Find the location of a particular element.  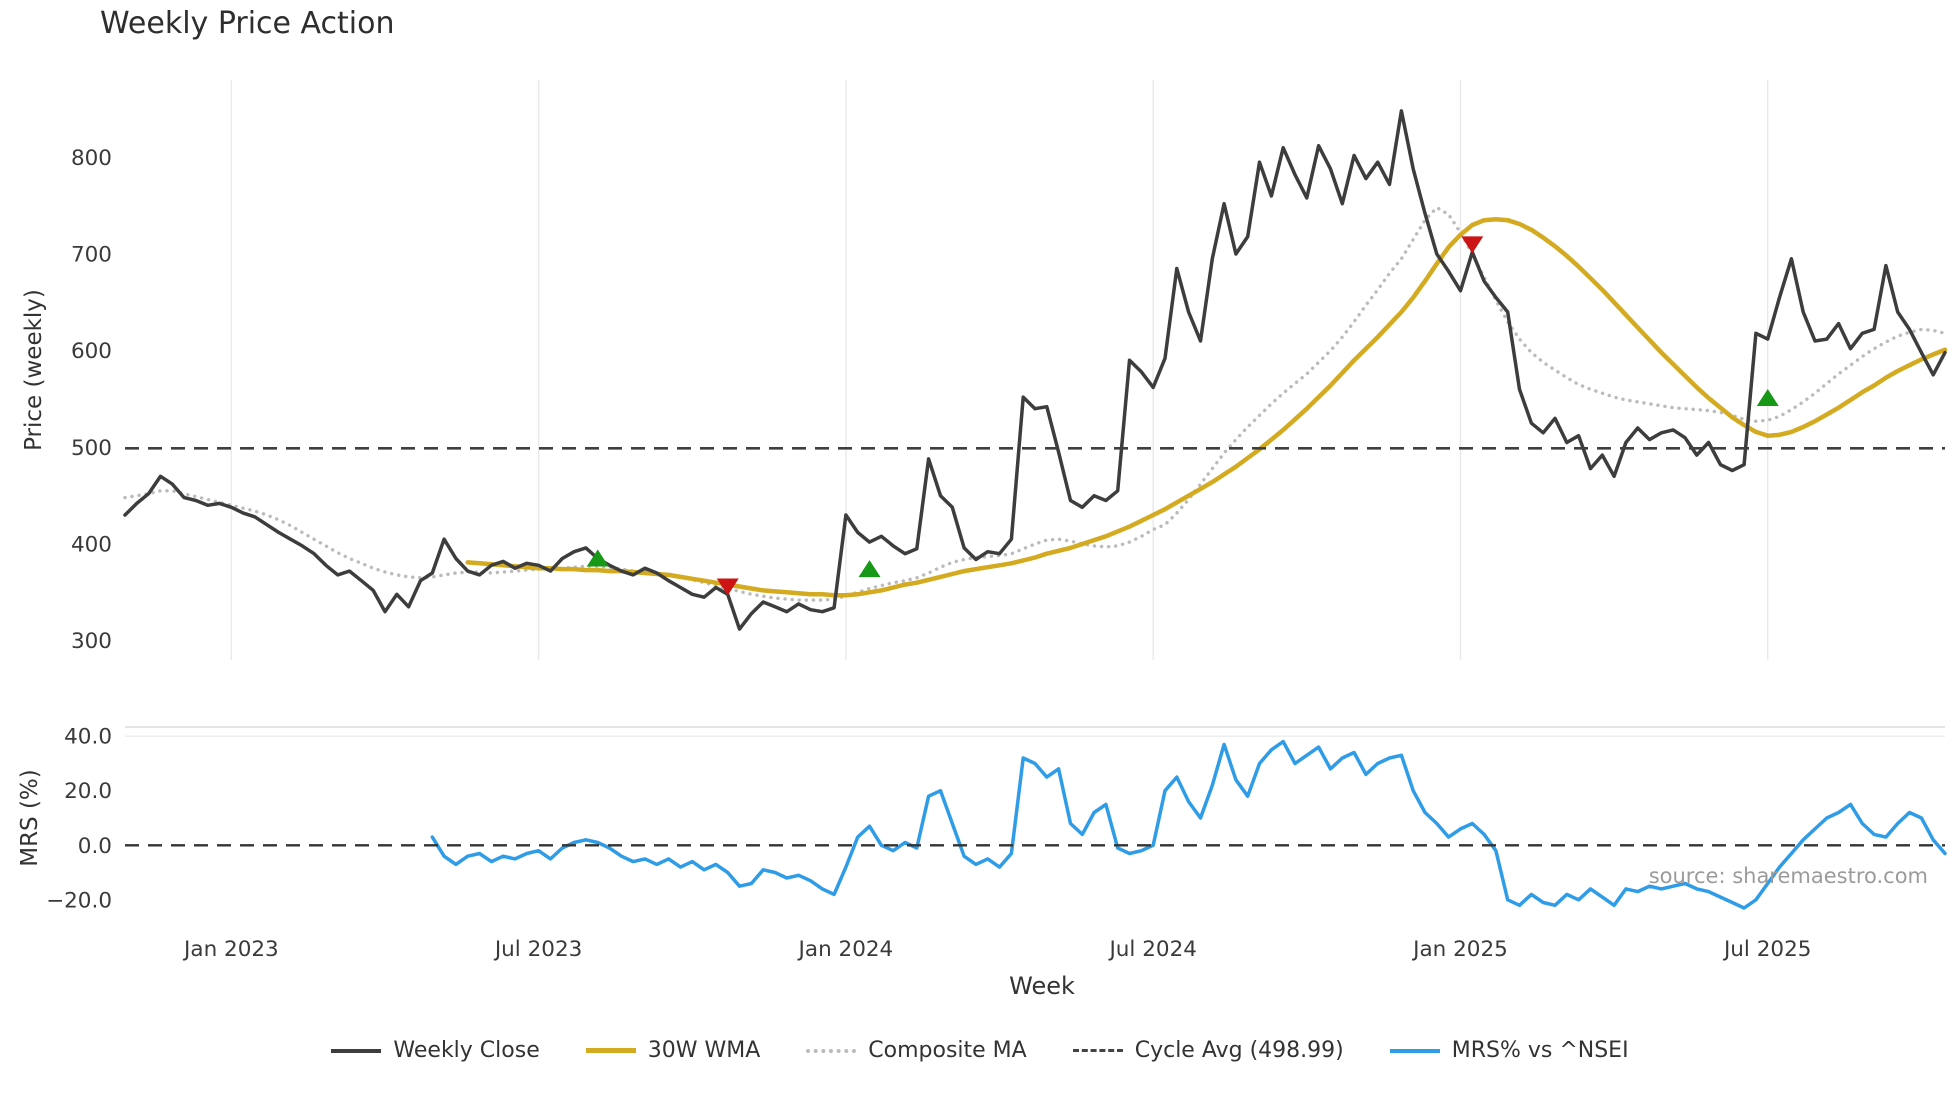

svg-text: 40.0 is located at coordinates (88, 737).